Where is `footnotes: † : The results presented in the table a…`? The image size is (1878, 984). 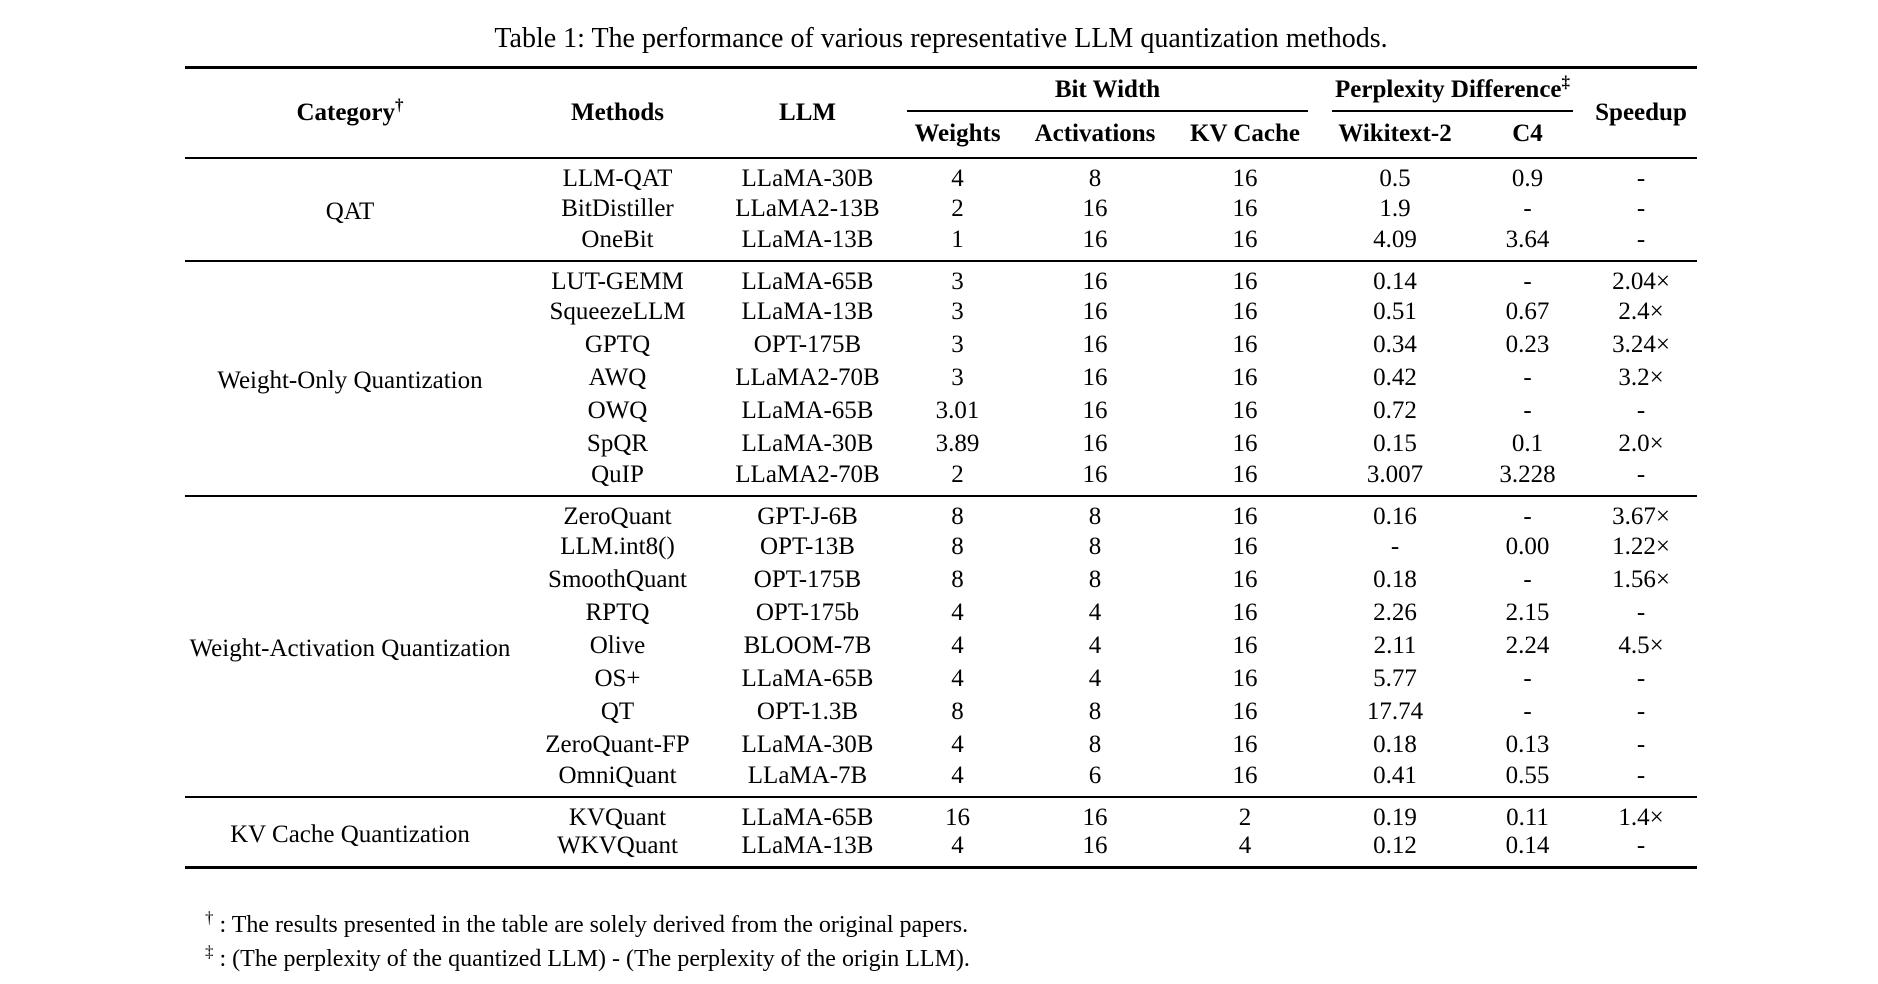 footnotes: † : The results presented in the table a… is located at coordinates (587, 942).